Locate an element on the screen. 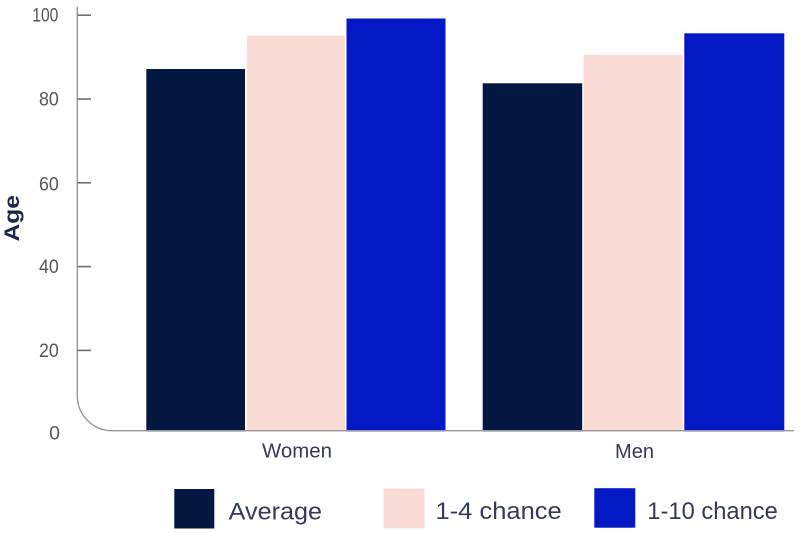 Image resolution: width=800 pixels, height=533 pixels. svg-text: 1-4 chance is located at coordinates (499, 511).